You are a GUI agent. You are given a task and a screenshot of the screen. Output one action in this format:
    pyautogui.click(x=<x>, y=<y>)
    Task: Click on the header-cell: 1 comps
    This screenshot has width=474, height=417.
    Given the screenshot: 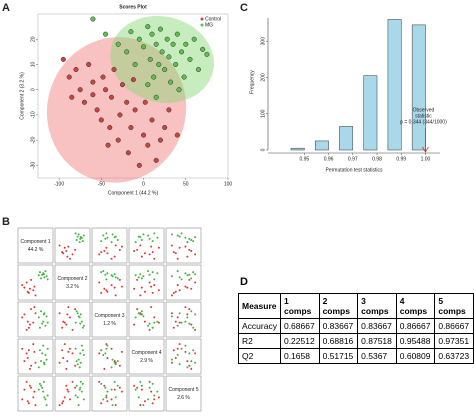 What is the action you would take?
    pyautogui.click(x=299, y=306)
    